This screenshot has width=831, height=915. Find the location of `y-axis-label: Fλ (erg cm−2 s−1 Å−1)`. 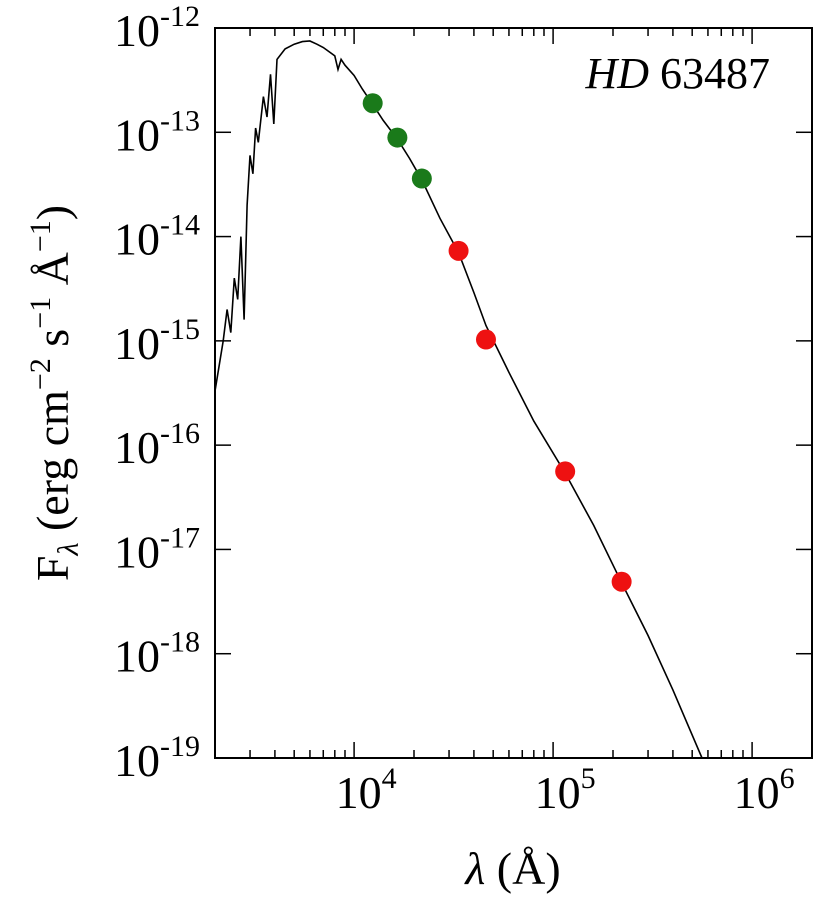

y-axis-label: Fλ (erg cm−2 s−1 Å−1) is located at coordinates (54, 393).